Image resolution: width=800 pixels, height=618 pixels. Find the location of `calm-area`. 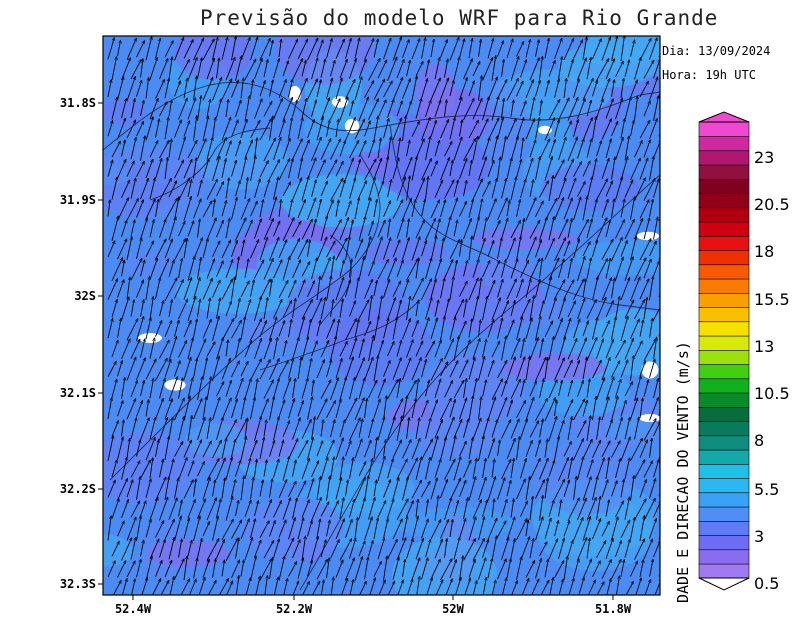

calm-area is located at coordinates (648, 236).